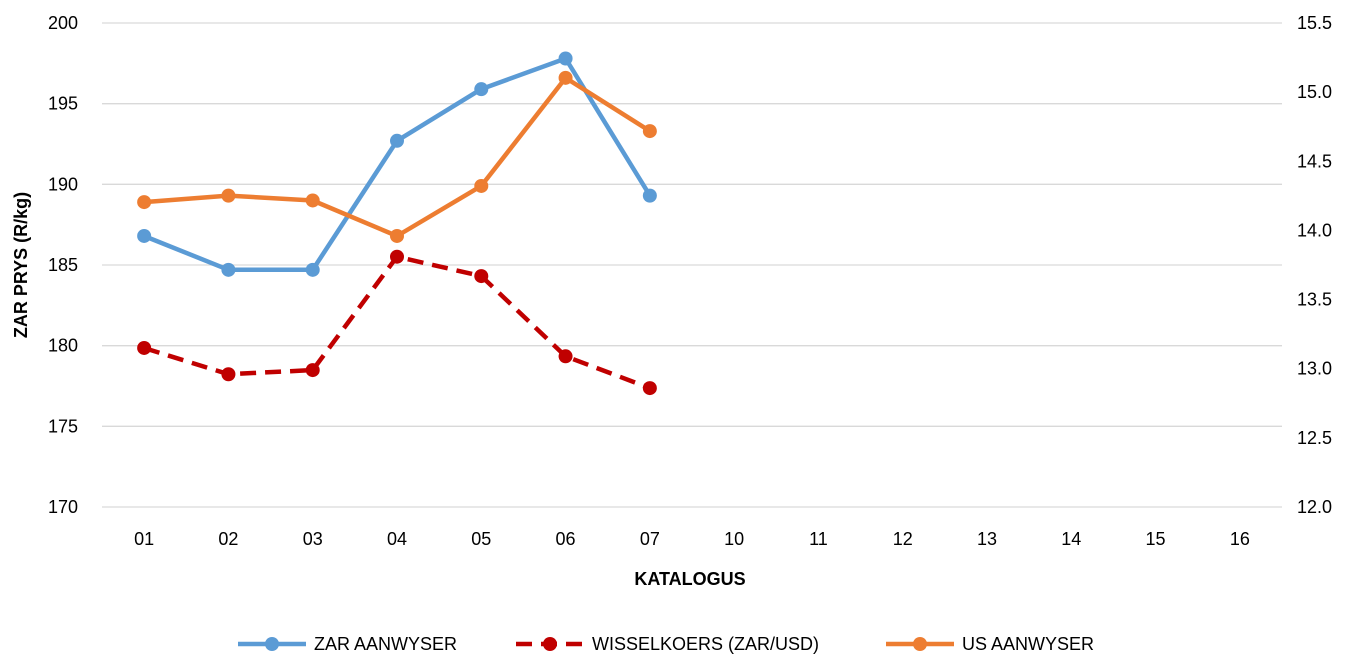 This screenshot has width=1365, height=665. What do you see at coordinates (566, 539) in the screenshot?
I see `x-tick-label: 06` at bounding box center [566, 539].